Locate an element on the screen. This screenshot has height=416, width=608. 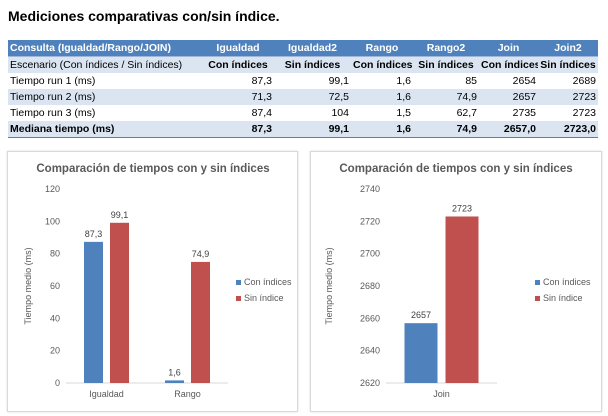
table-cell: 85 is located at coordinates (446, 81).